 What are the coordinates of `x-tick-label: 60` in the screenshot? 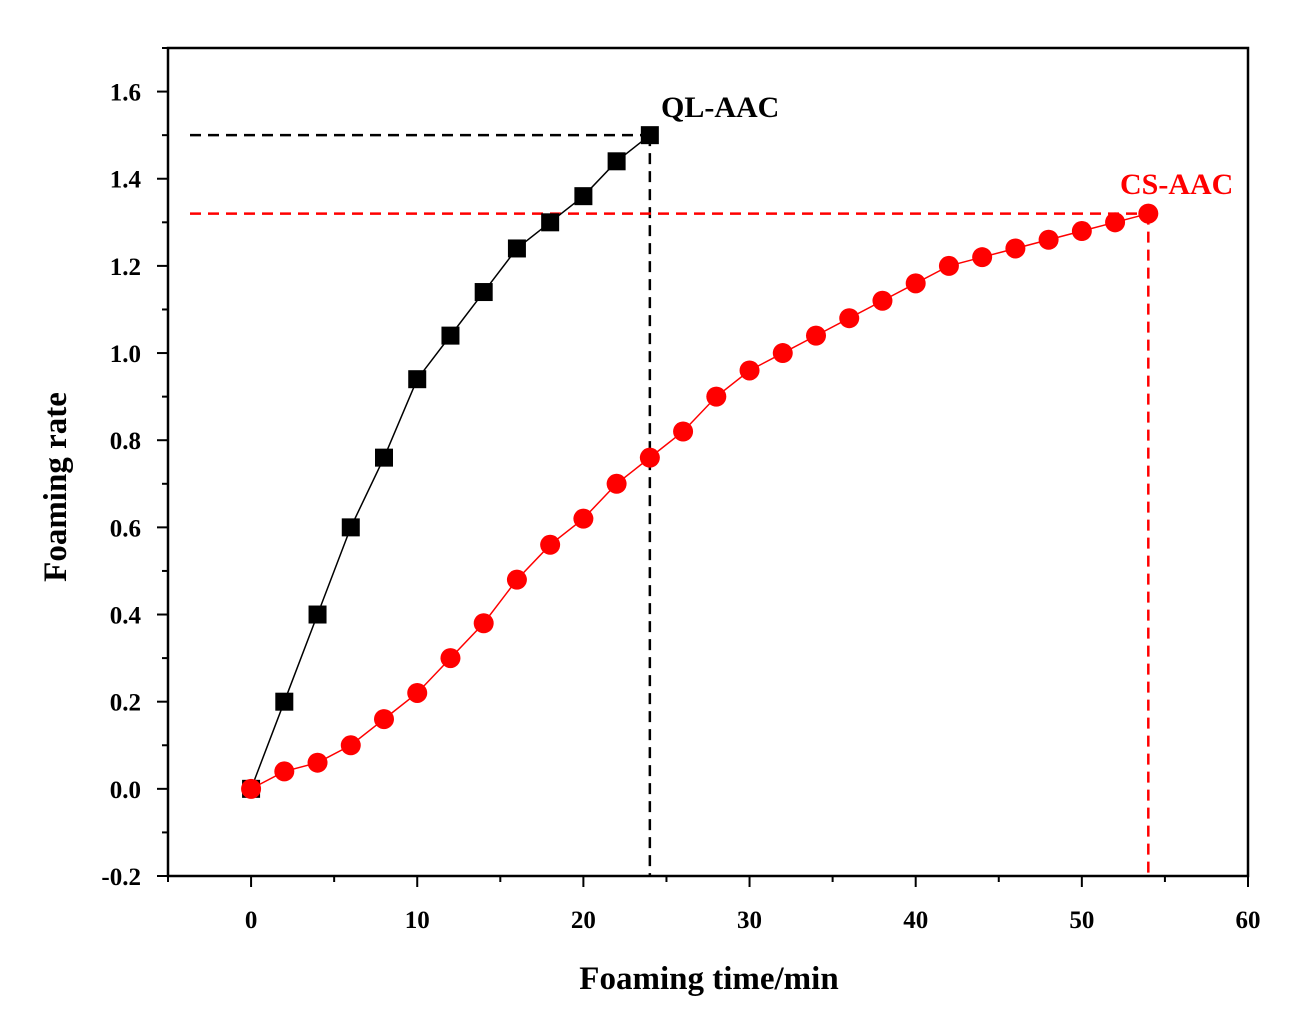 It's located at (1248, 920).